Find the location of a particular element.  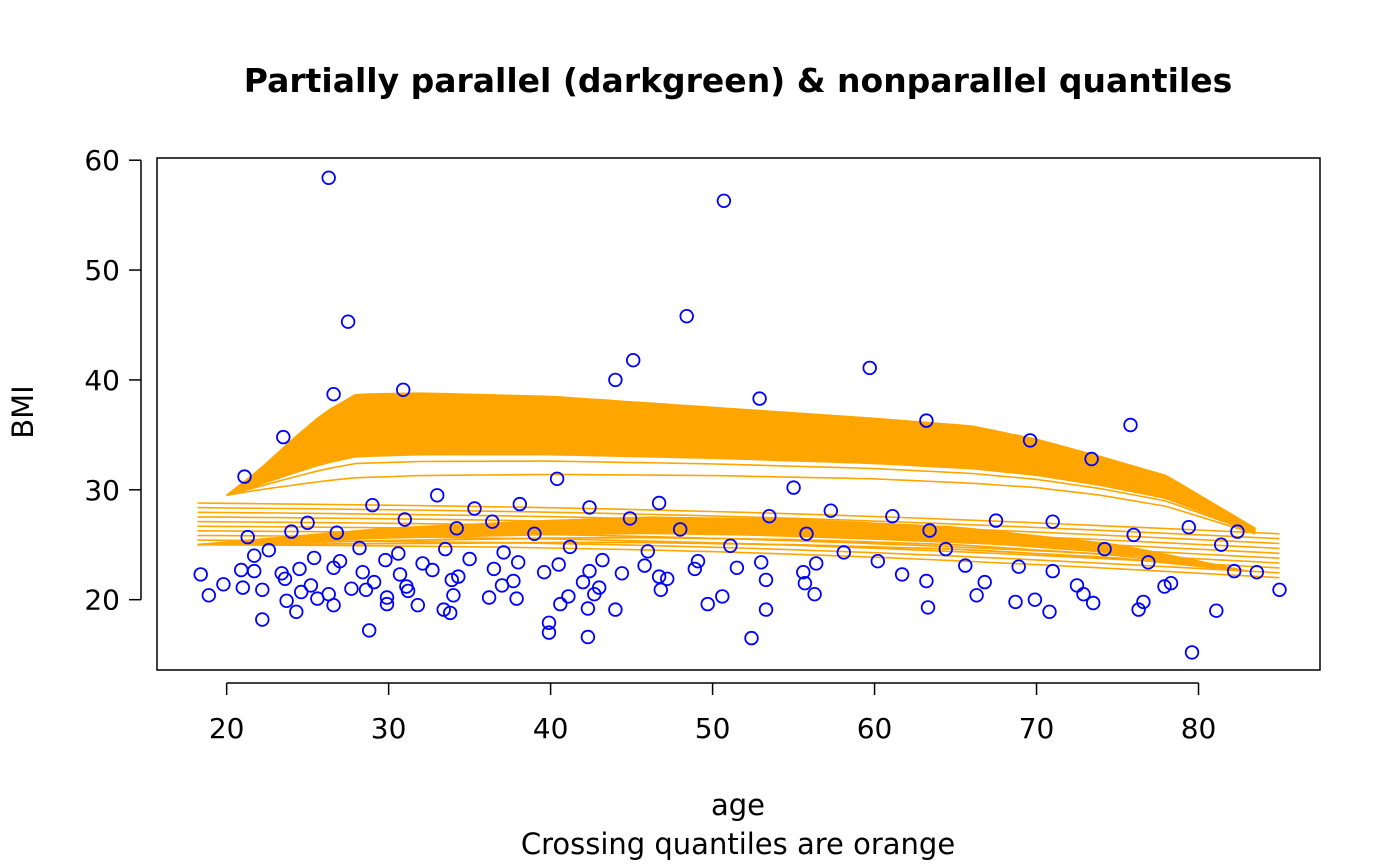

y-axis-label: BMI is located at coordinates (23, 411).